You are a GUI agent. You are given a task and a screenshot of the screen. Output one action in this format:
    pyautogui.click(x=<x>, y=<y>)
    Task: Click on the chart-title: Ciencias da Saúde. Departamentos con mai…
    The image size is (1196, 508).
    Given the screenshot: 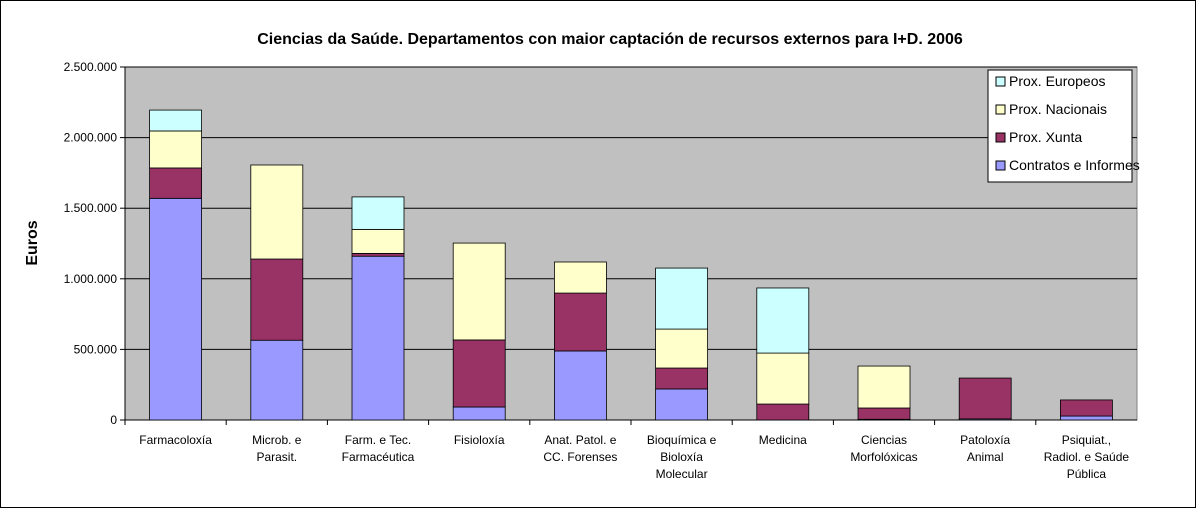 What is the action you would take?
    pyautogui.click(x=610, y=39)
    